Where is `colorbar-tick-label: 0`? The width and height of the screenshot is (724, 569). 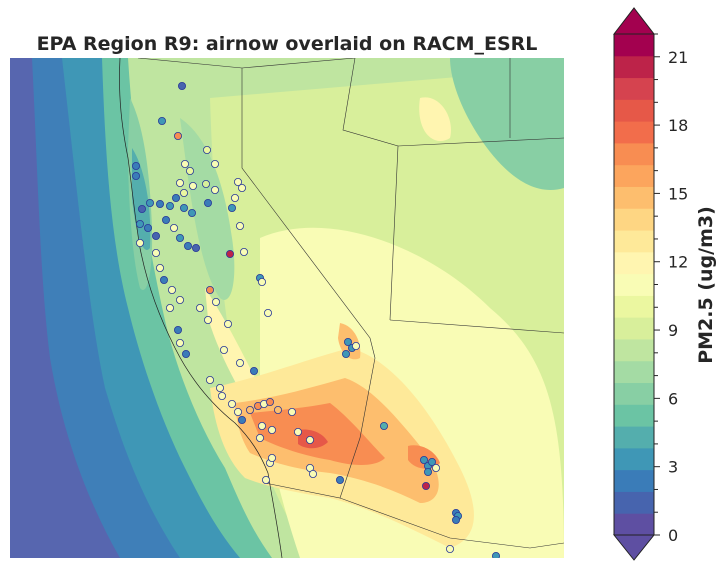
colorbar-tick-label: 0 is located at coordinates (673, 535).